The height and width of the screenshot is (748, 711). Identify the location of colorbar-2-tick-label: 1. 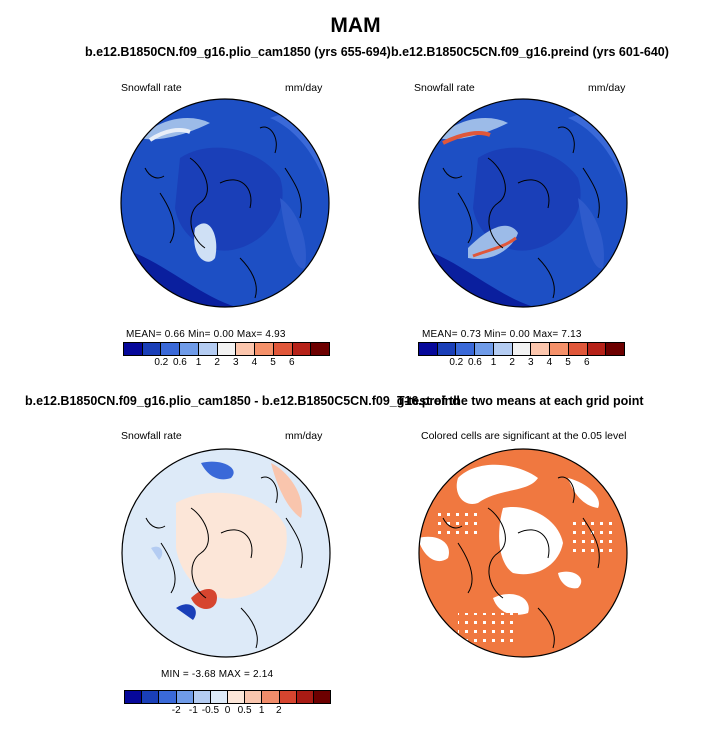
(493, 362).